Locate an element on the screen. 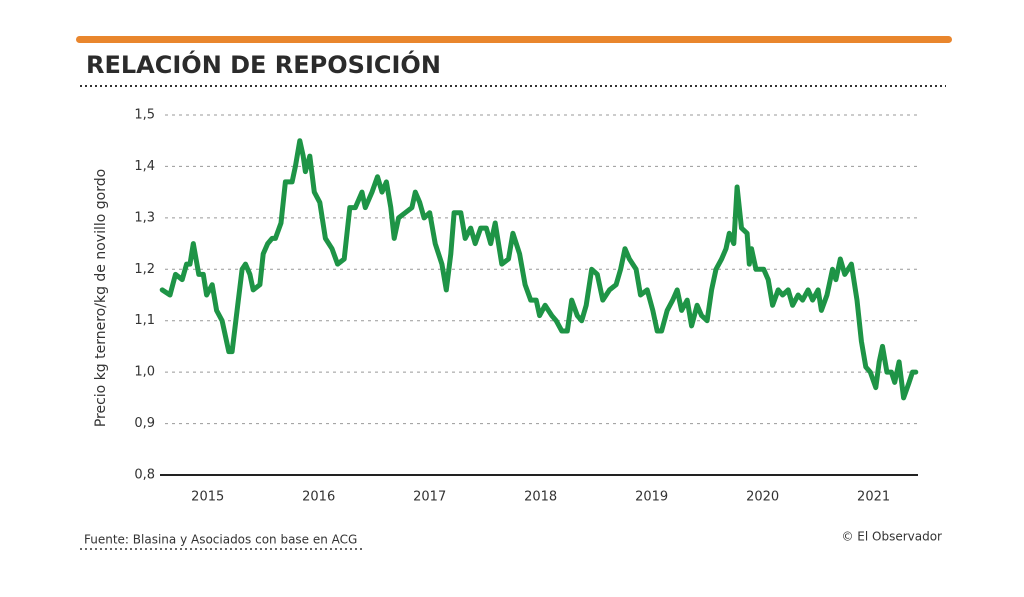 Image resolution: width=1024 pixels, height=597 pixels. accent-bar is located at coordinates (514, 39).